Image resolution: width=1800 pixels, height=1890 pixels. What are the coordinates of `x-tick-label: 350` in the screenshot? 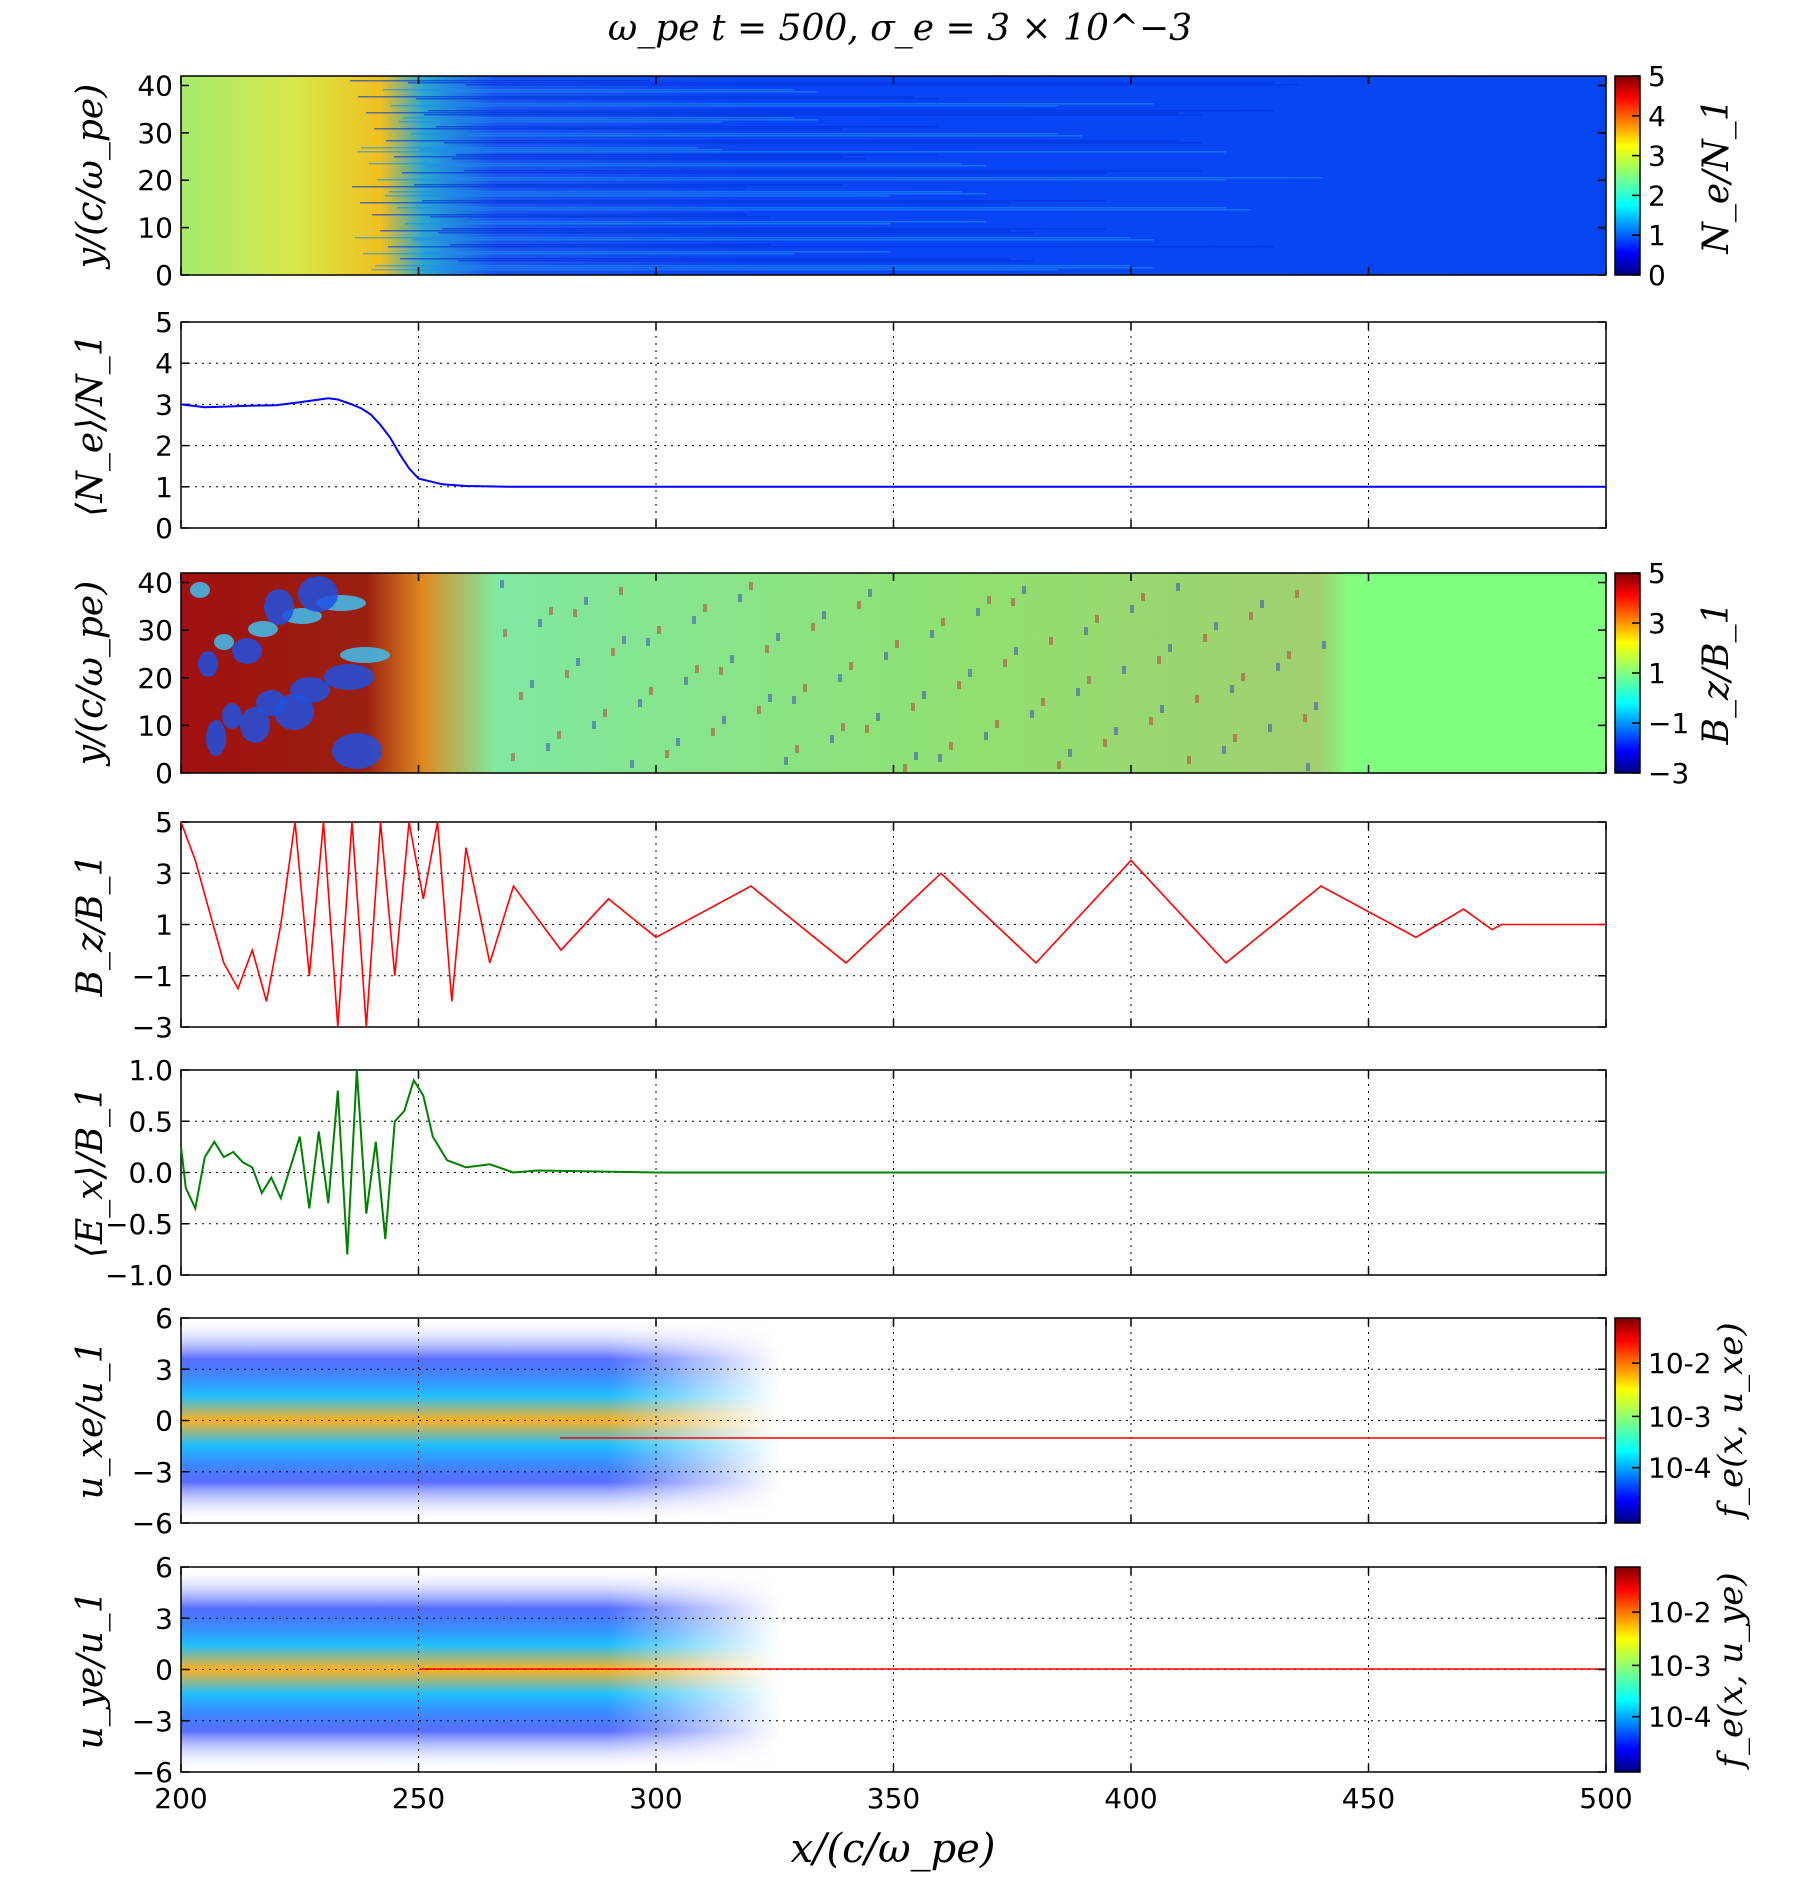 It's located at (893, 1798).